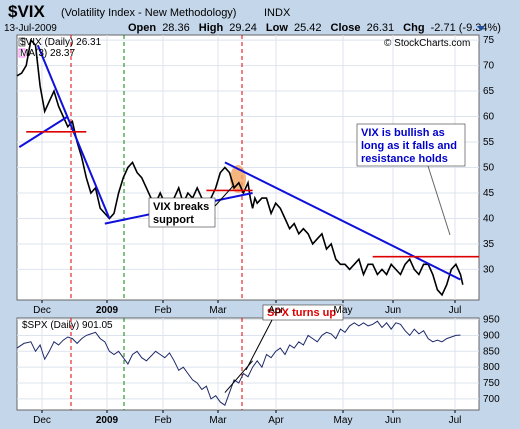 The width and height of the screenshot is (520, 429). What do you see at coordinates (211, 28) in the screenshot?
I see `high-label: High` at bounding box center [211, 28].